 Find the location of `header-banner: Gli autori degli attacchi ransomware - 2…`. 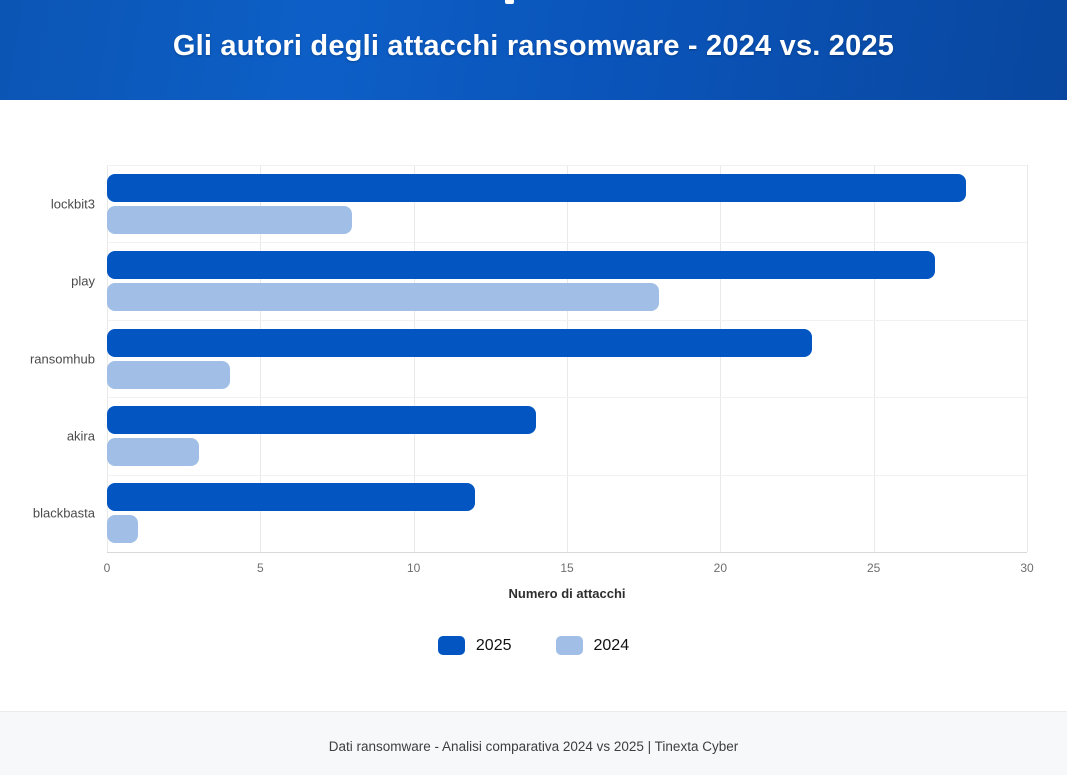

header-banner: Gli autori degli attacchi ransomware - 2… is located at coordinates (533, 50).